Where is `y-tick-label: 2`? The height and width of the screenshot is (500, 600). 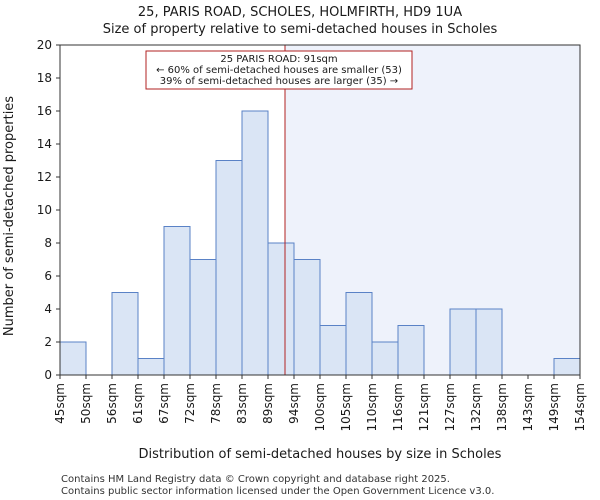 y-tick-label: 2 is located at coordinates (48, 342).